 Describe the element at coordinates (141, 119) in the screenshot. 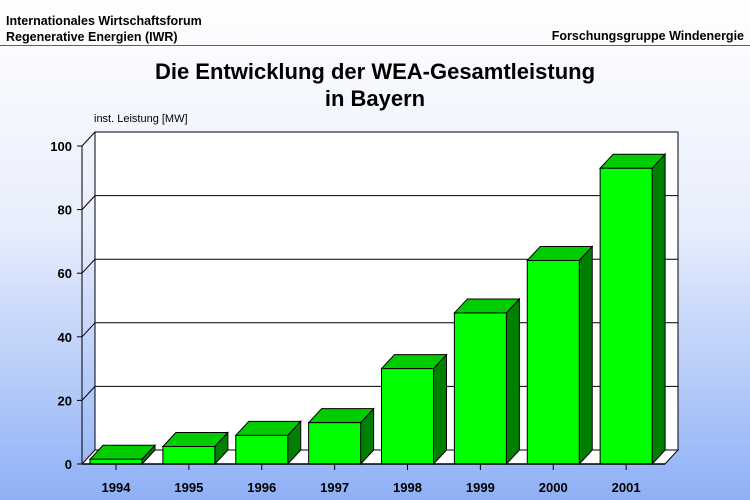

I see `y-axis-label: inst. Leistung [MW]` at that location.